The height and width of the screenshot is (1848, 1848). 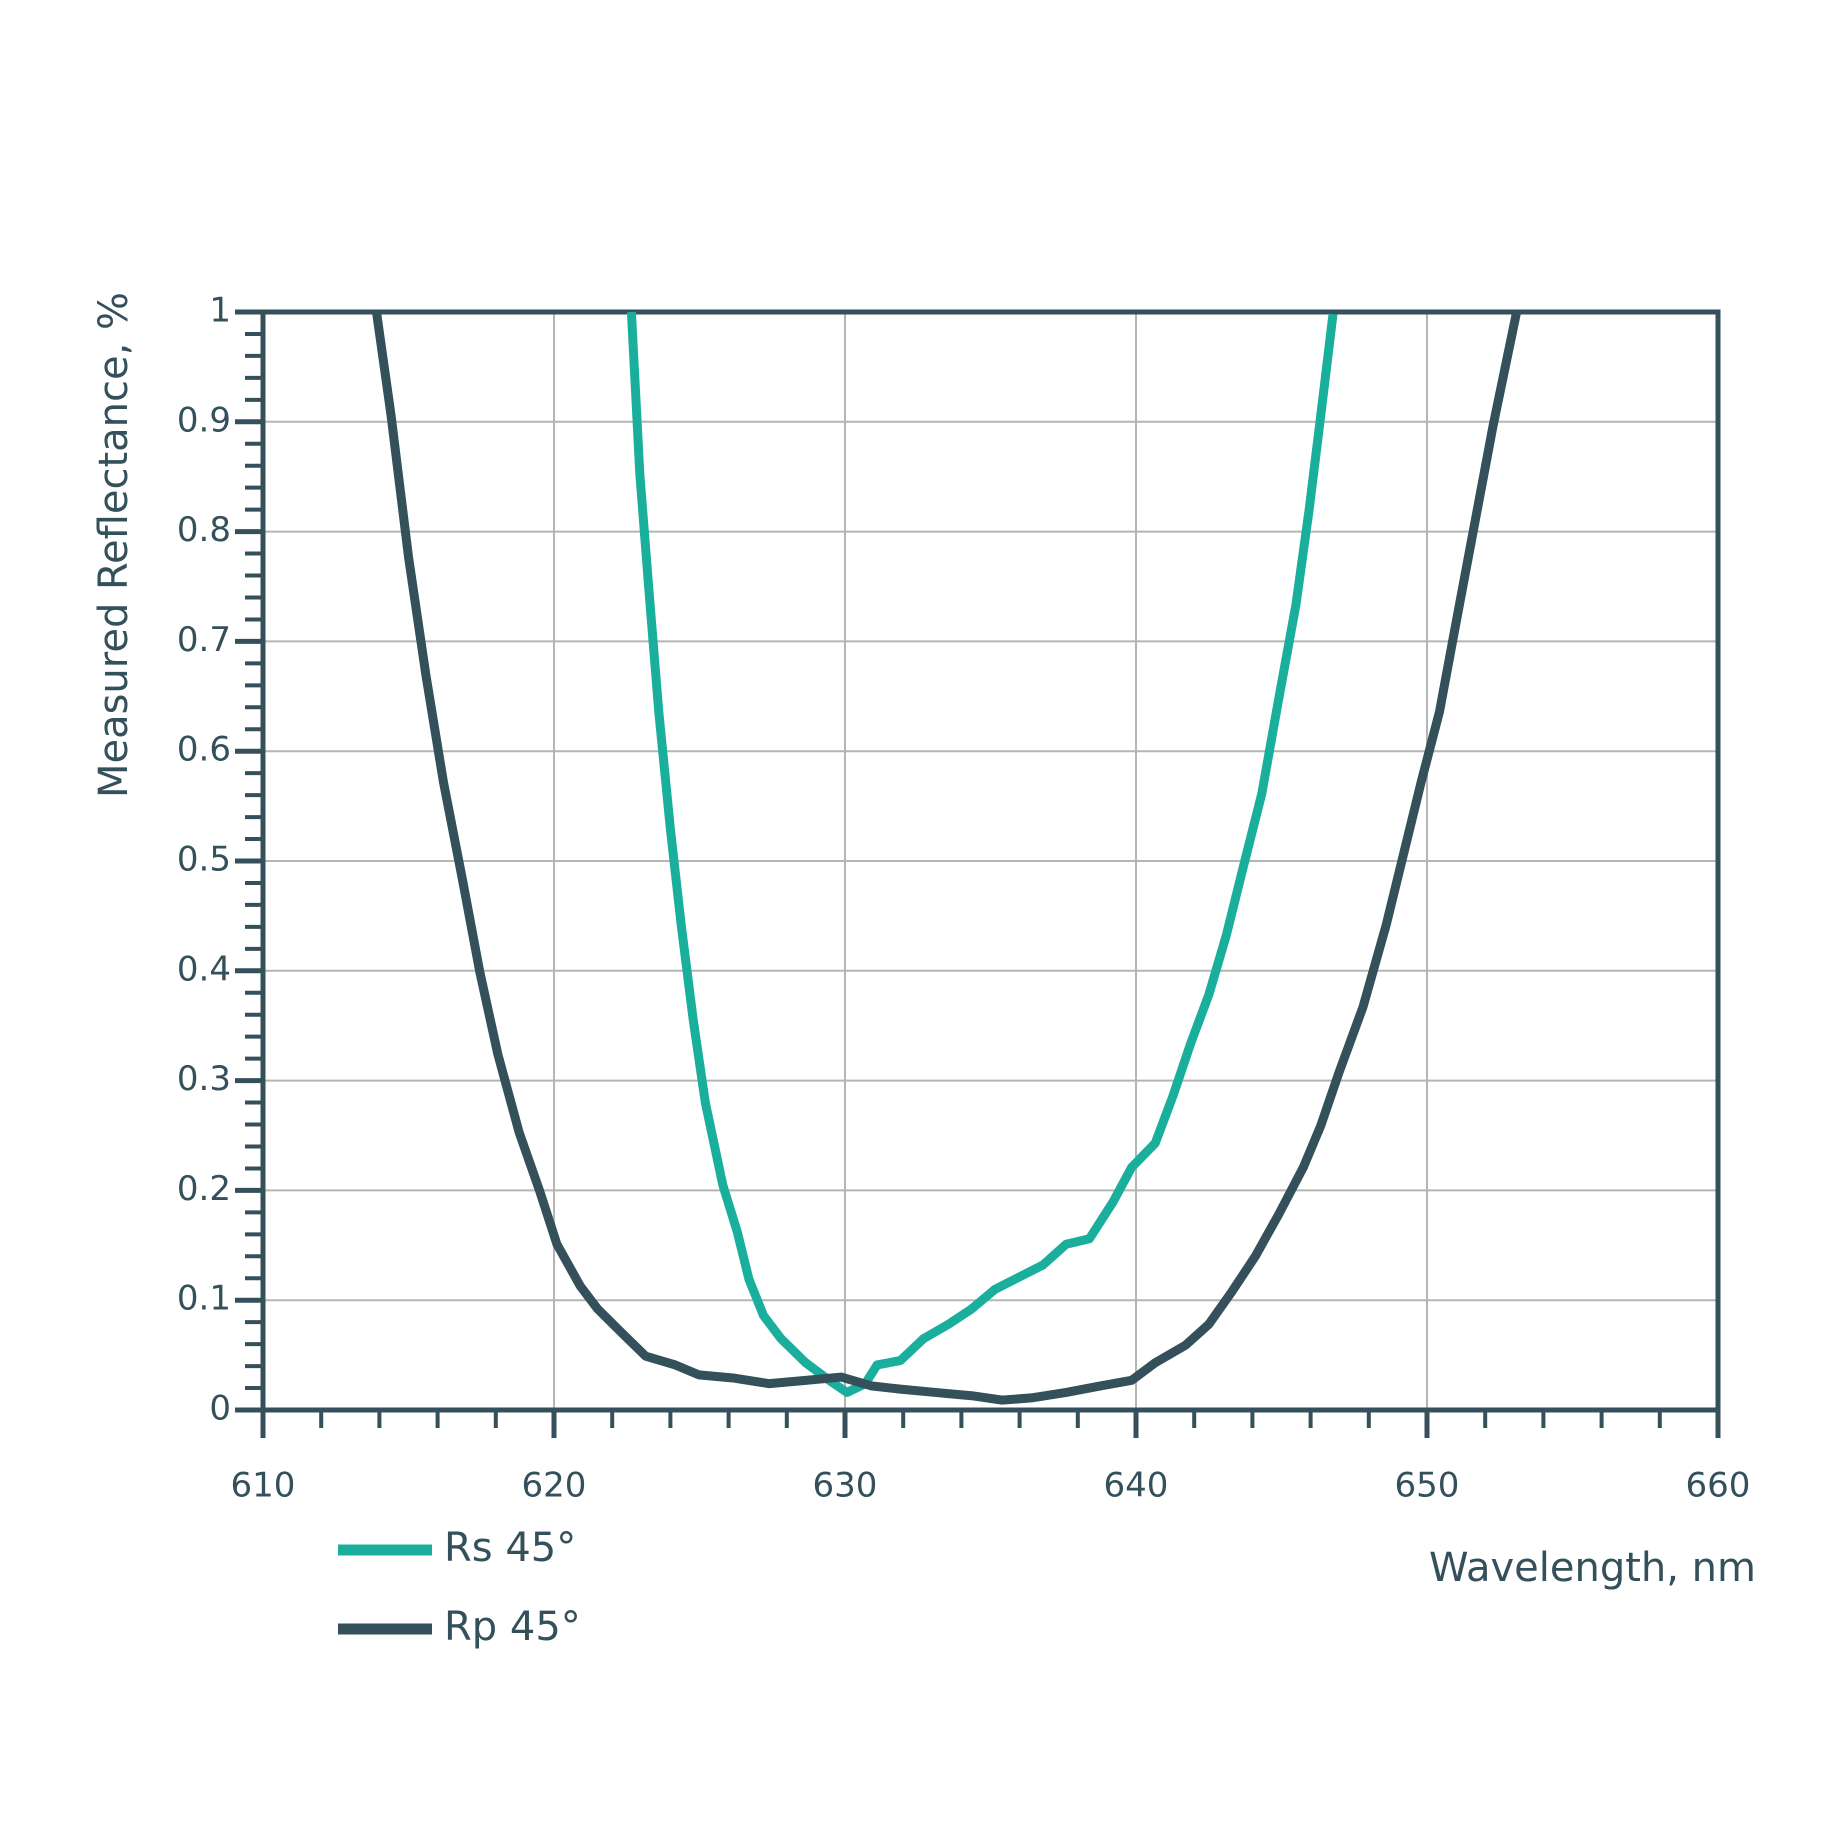 I want to click on x-tick-label: 620, so click(x=554, y=1486).